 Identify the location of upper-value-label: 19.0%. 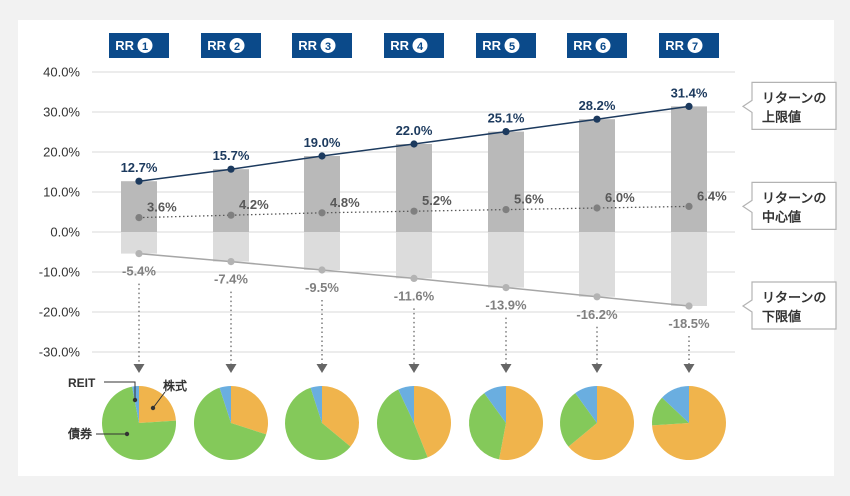
(322, 142).